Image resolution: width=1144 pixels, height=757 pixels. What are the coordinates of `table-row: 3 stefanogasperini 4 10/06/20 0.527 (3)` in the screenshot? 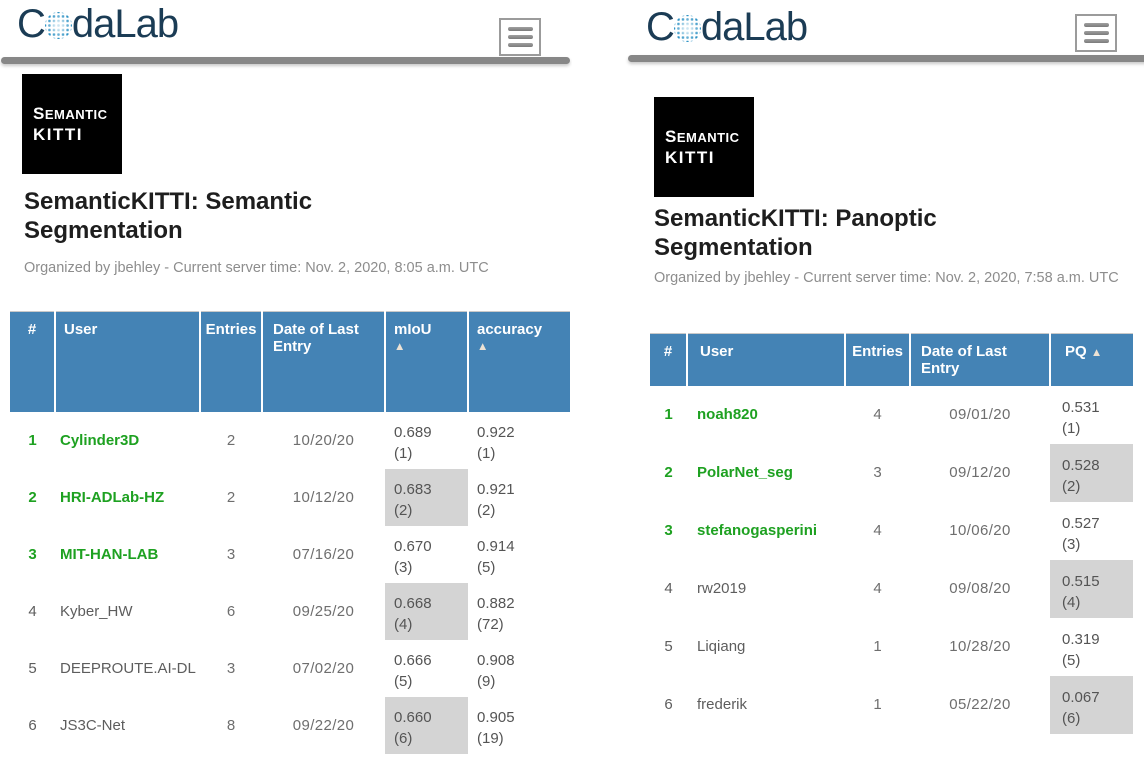 It's located at (891, 531).